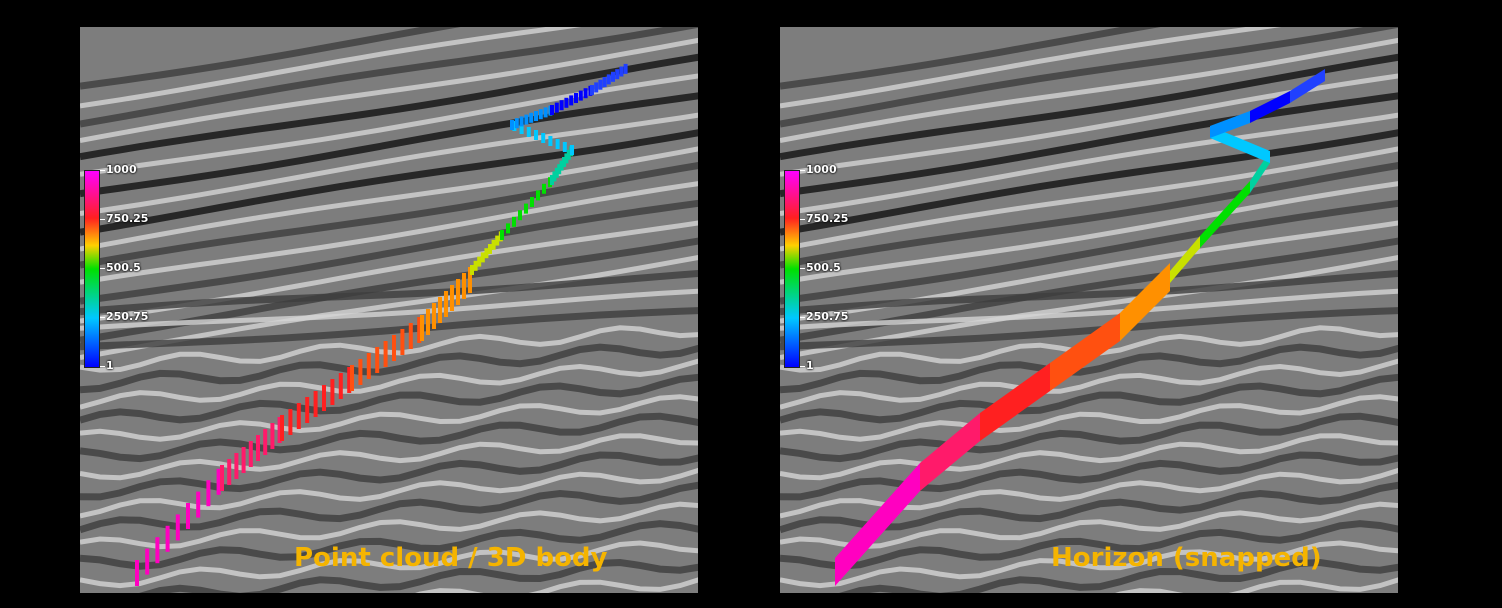  Describe the element at coordinates (1186, 558) in the screenshot. I see `panel-caption-right: Horizon (snapped)` at that location.